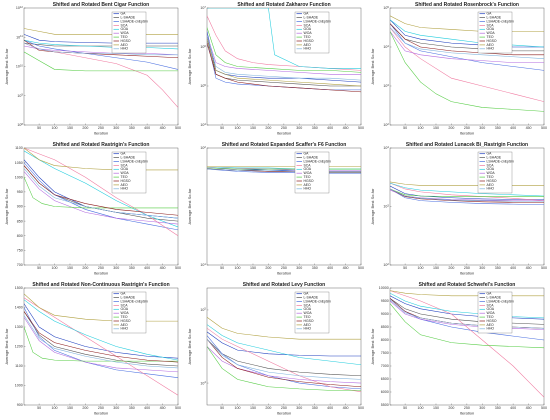 This screenshot has height=420, width=550. What do you see at coordinates (385, 340) in the screenshot?
I see `y-tick-label: 8000` at bounding box center [385, 340].